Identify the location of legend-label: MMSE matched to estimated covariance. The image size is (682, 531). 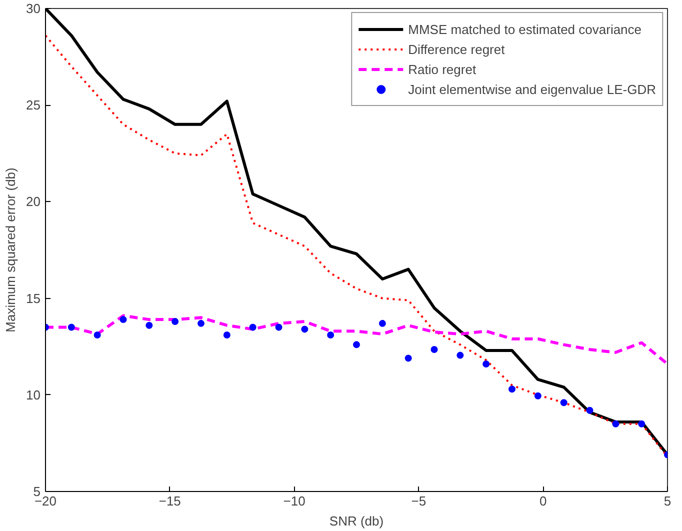
(525, 29).